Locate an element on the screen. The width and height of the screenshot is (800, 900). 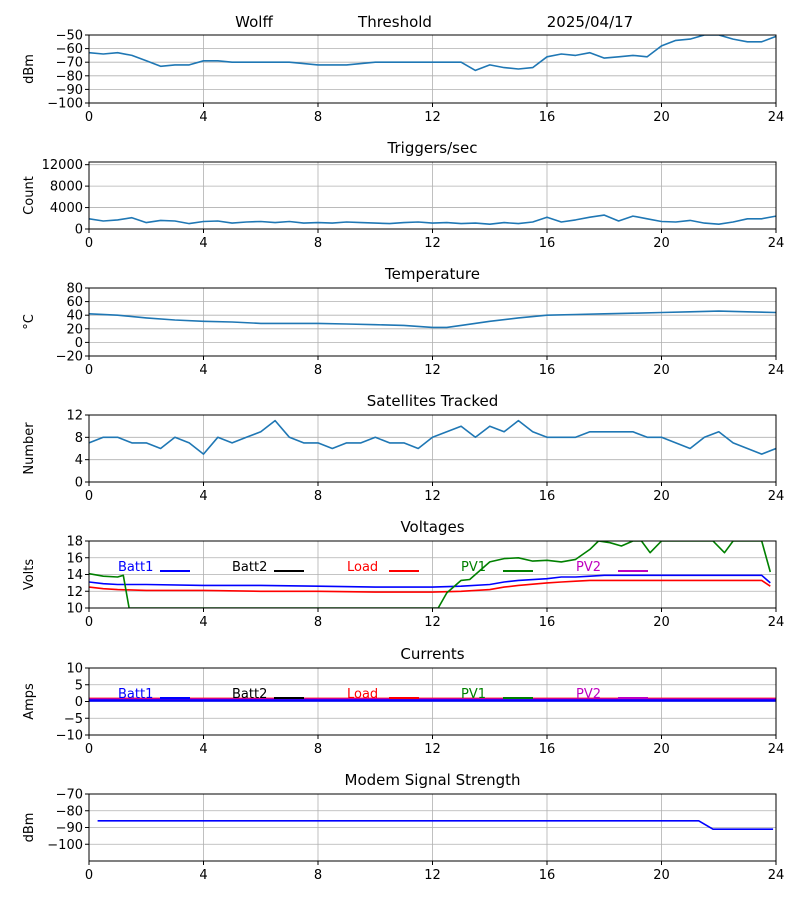
panel-title: Voltages is located at coordinates (432, 527).